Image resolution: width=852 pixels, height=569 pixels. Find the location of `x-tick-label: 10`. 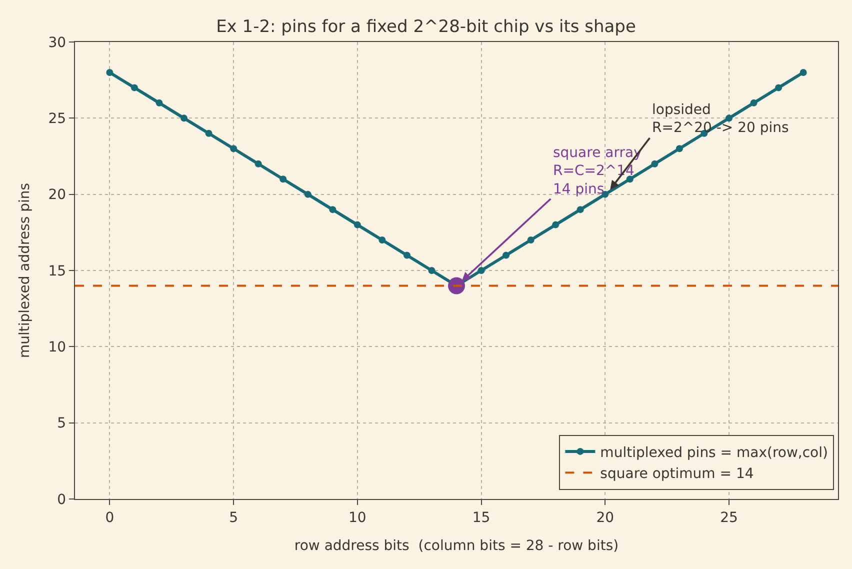

x-tick-label: 10 is located at coordinates (357, 518).